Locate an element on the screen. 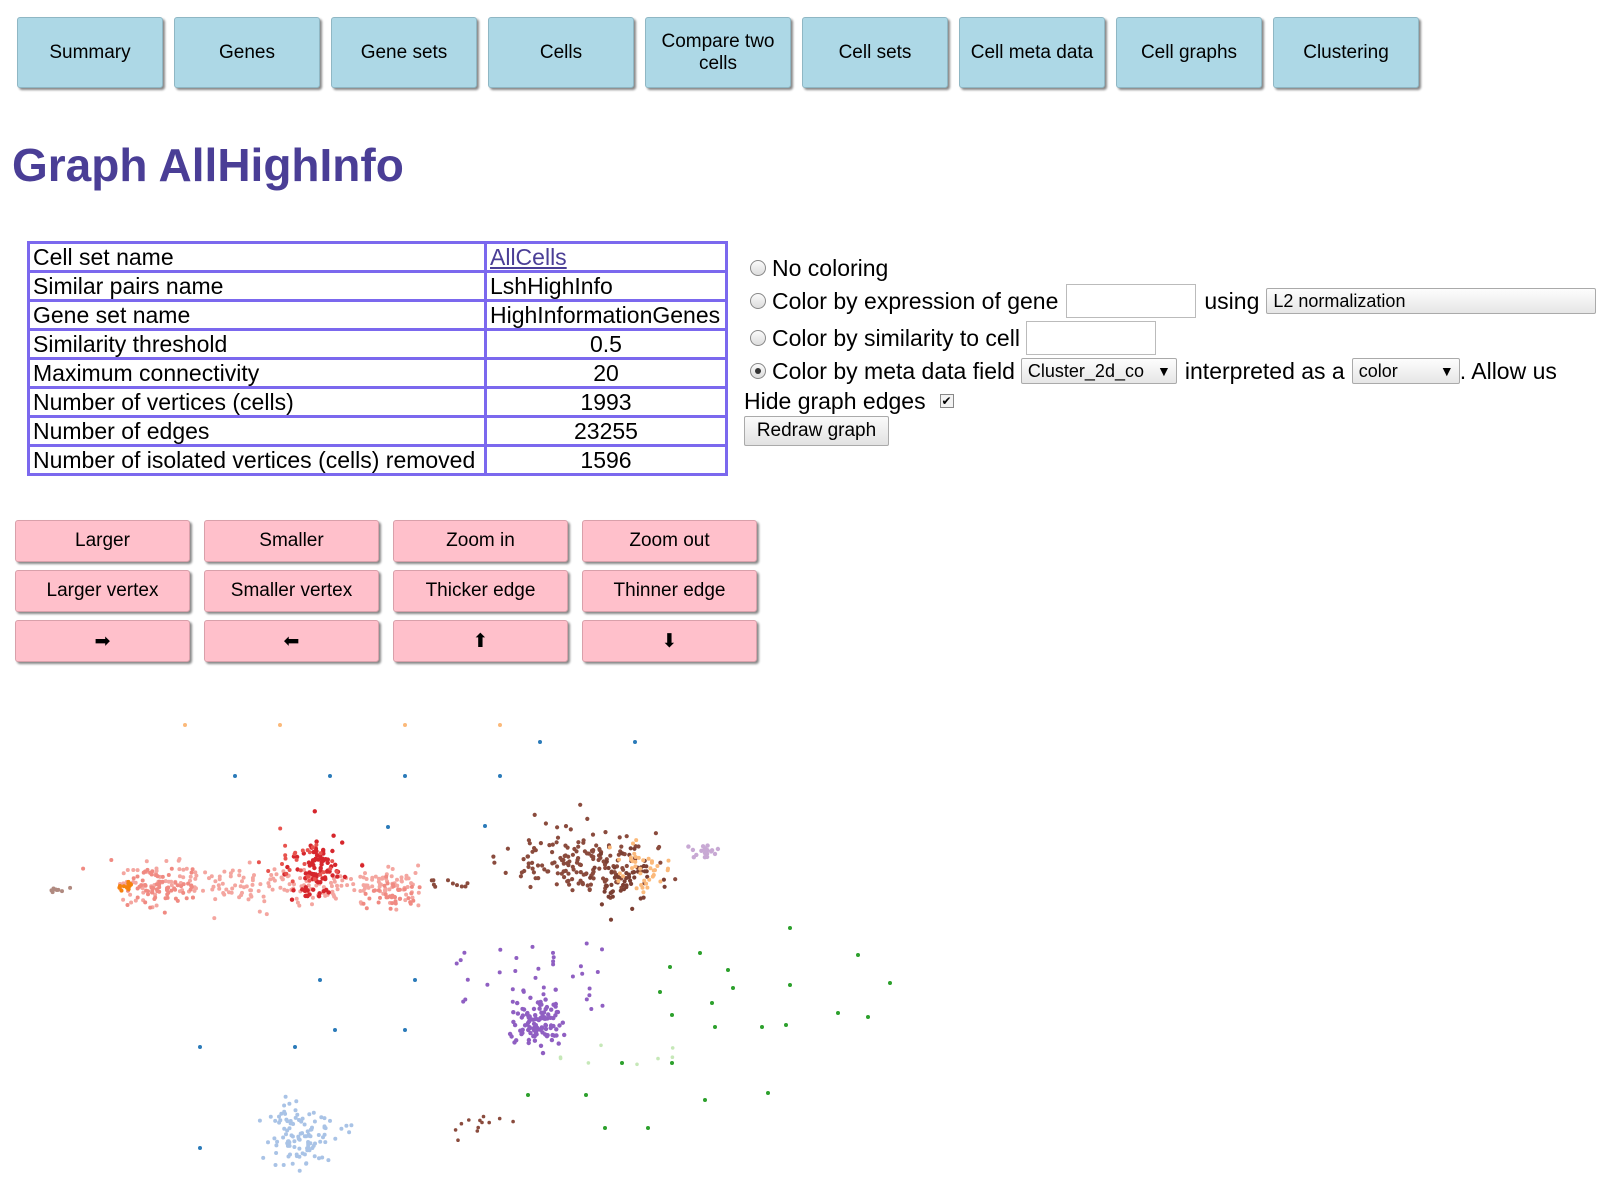 The width and height of the screenshot is (1600, 1200). move-down-button: ⬇ is located at coordinates (669, 641).